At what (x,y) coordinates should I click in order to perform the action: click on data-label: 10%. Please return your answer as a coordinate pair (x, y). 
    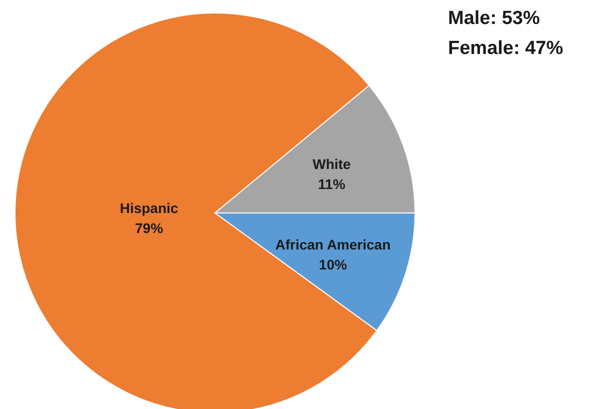
    Looking at the image, I should click on (333, 264).